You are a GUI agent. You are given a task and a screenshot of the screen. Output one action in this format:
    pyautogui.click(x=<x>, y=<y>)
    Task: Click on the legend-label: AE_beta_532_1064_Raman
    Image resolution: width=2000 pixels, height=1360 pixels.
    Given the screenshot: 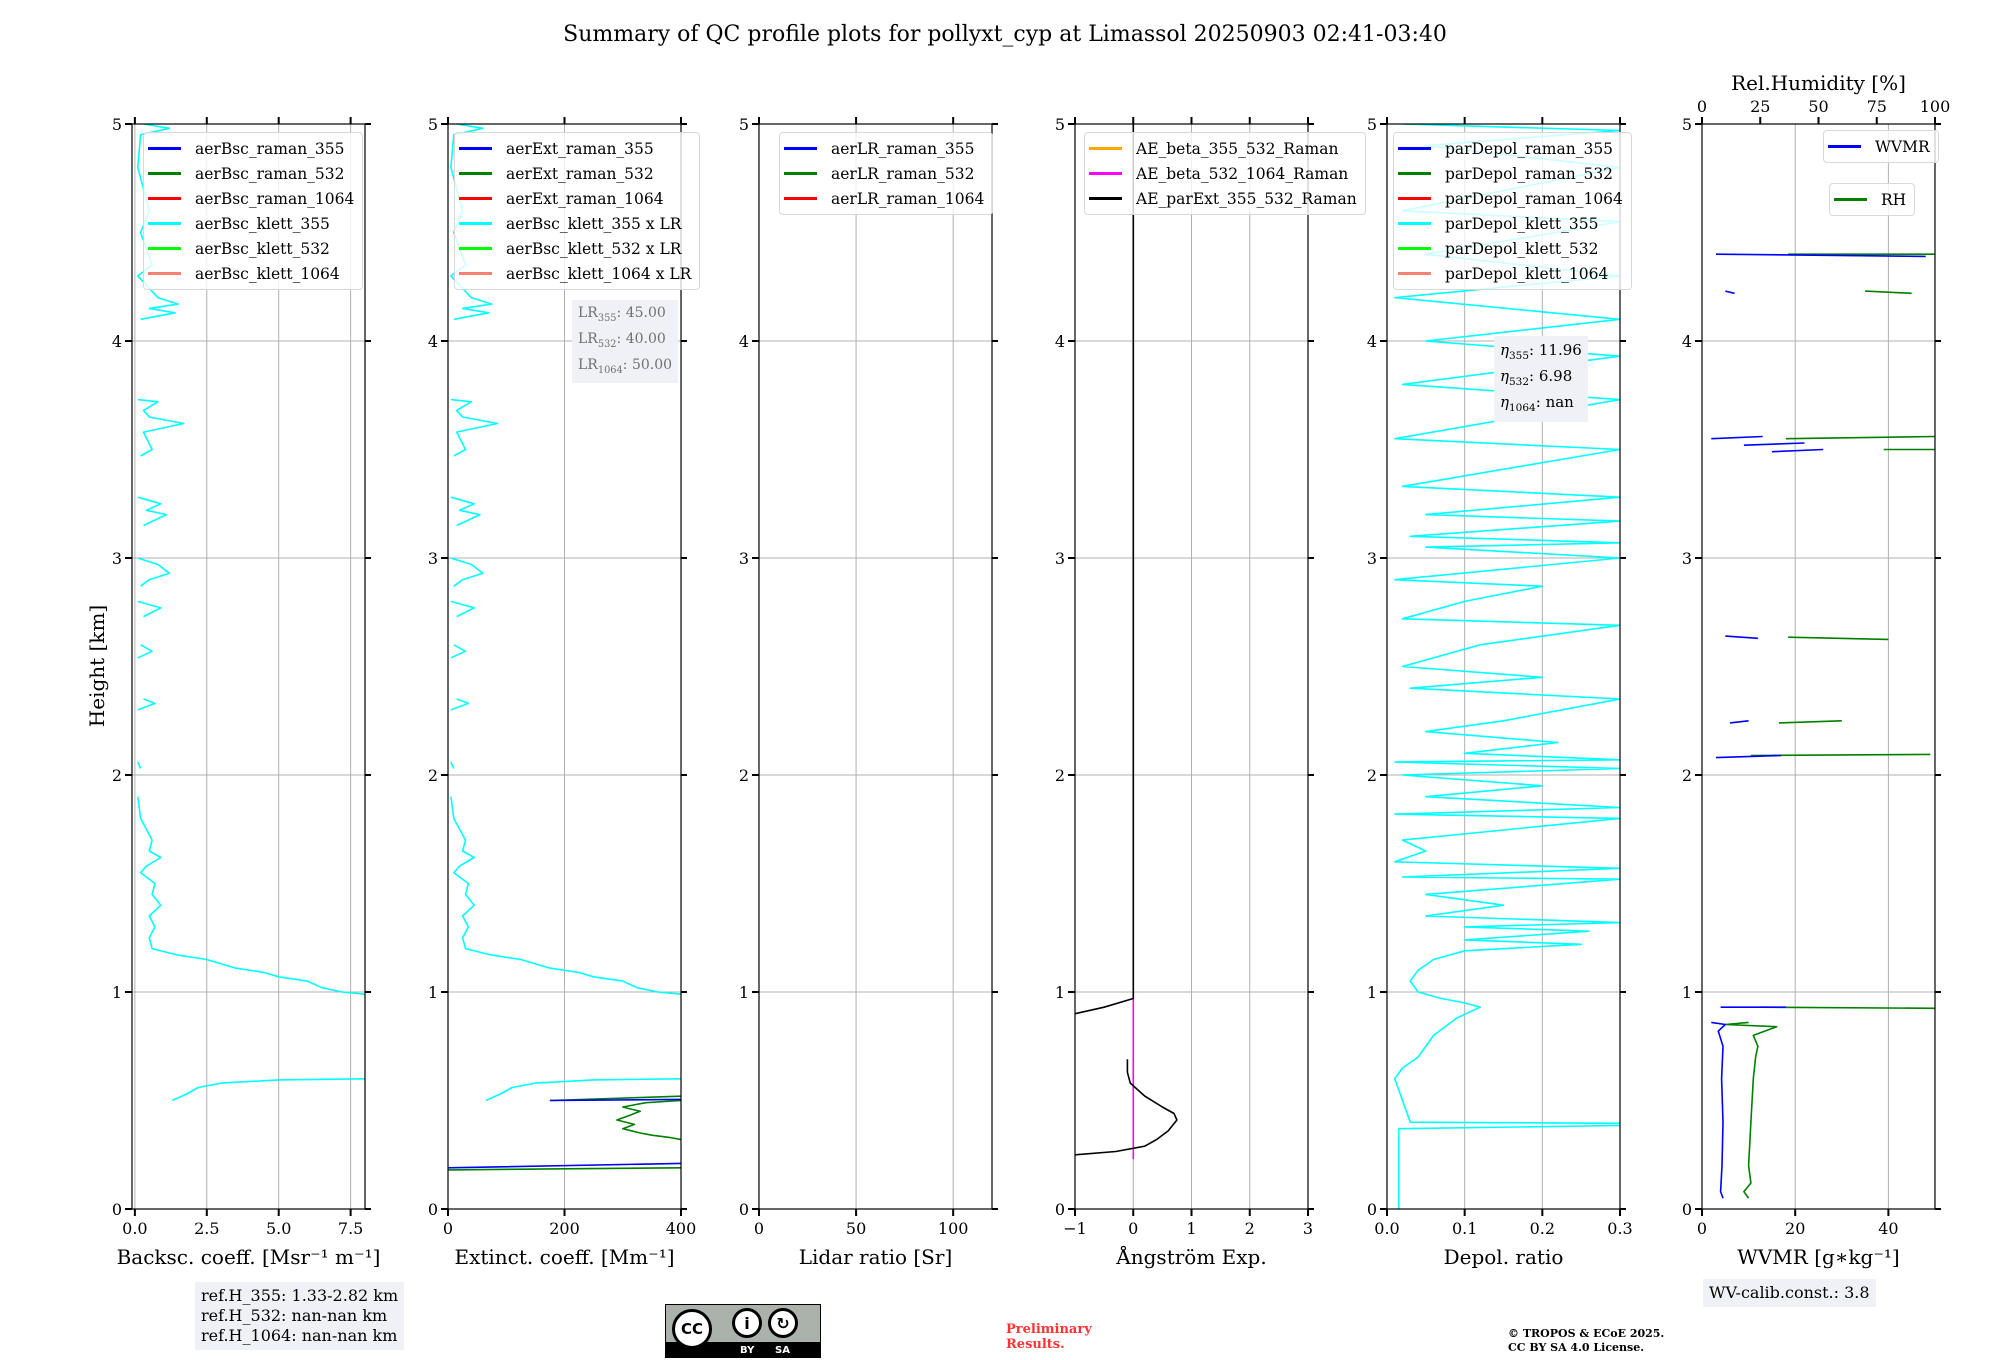 What is the action you would take?
    pyautogui.click(x=1242, y=173)
    